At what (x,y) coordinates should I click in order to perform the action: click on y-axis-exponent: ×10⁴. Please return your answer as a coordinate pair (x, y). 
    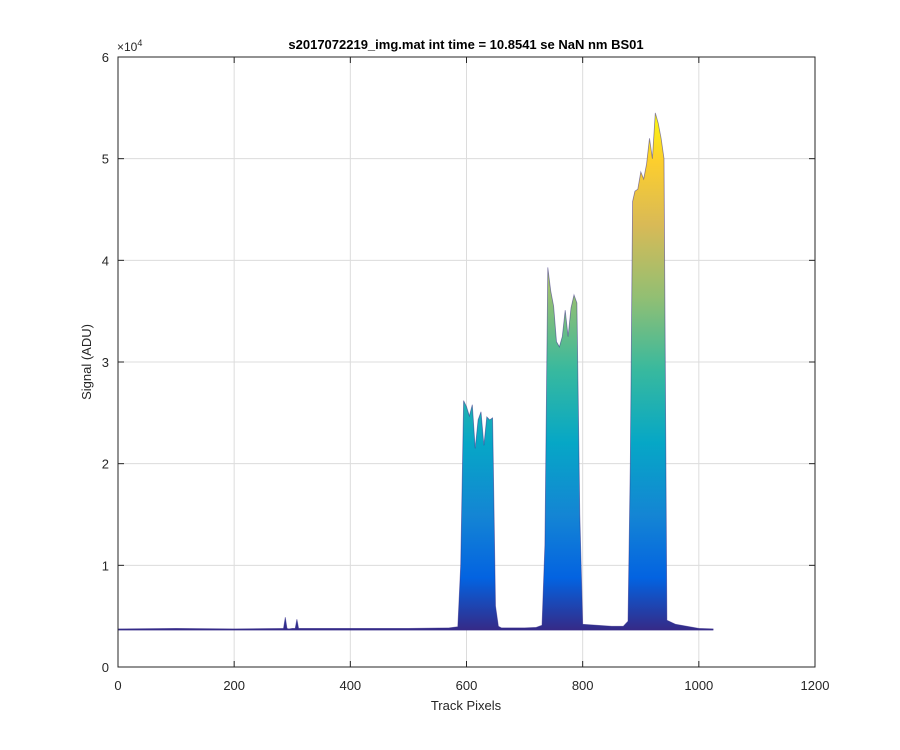
    Looking at the image, I should click on (129, 46).